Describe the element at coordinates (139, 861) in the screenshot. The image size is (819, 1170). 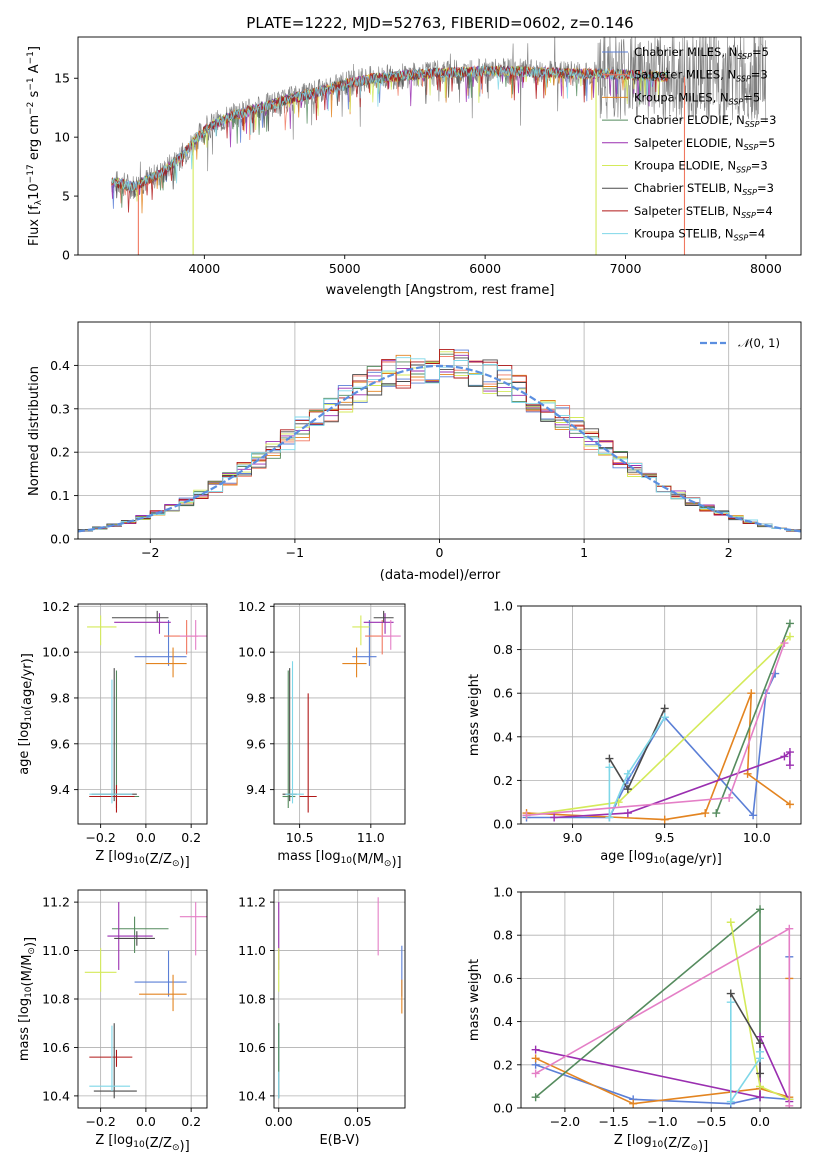
I see `age_vs_Z-xlabel-sub: 10` at that location.